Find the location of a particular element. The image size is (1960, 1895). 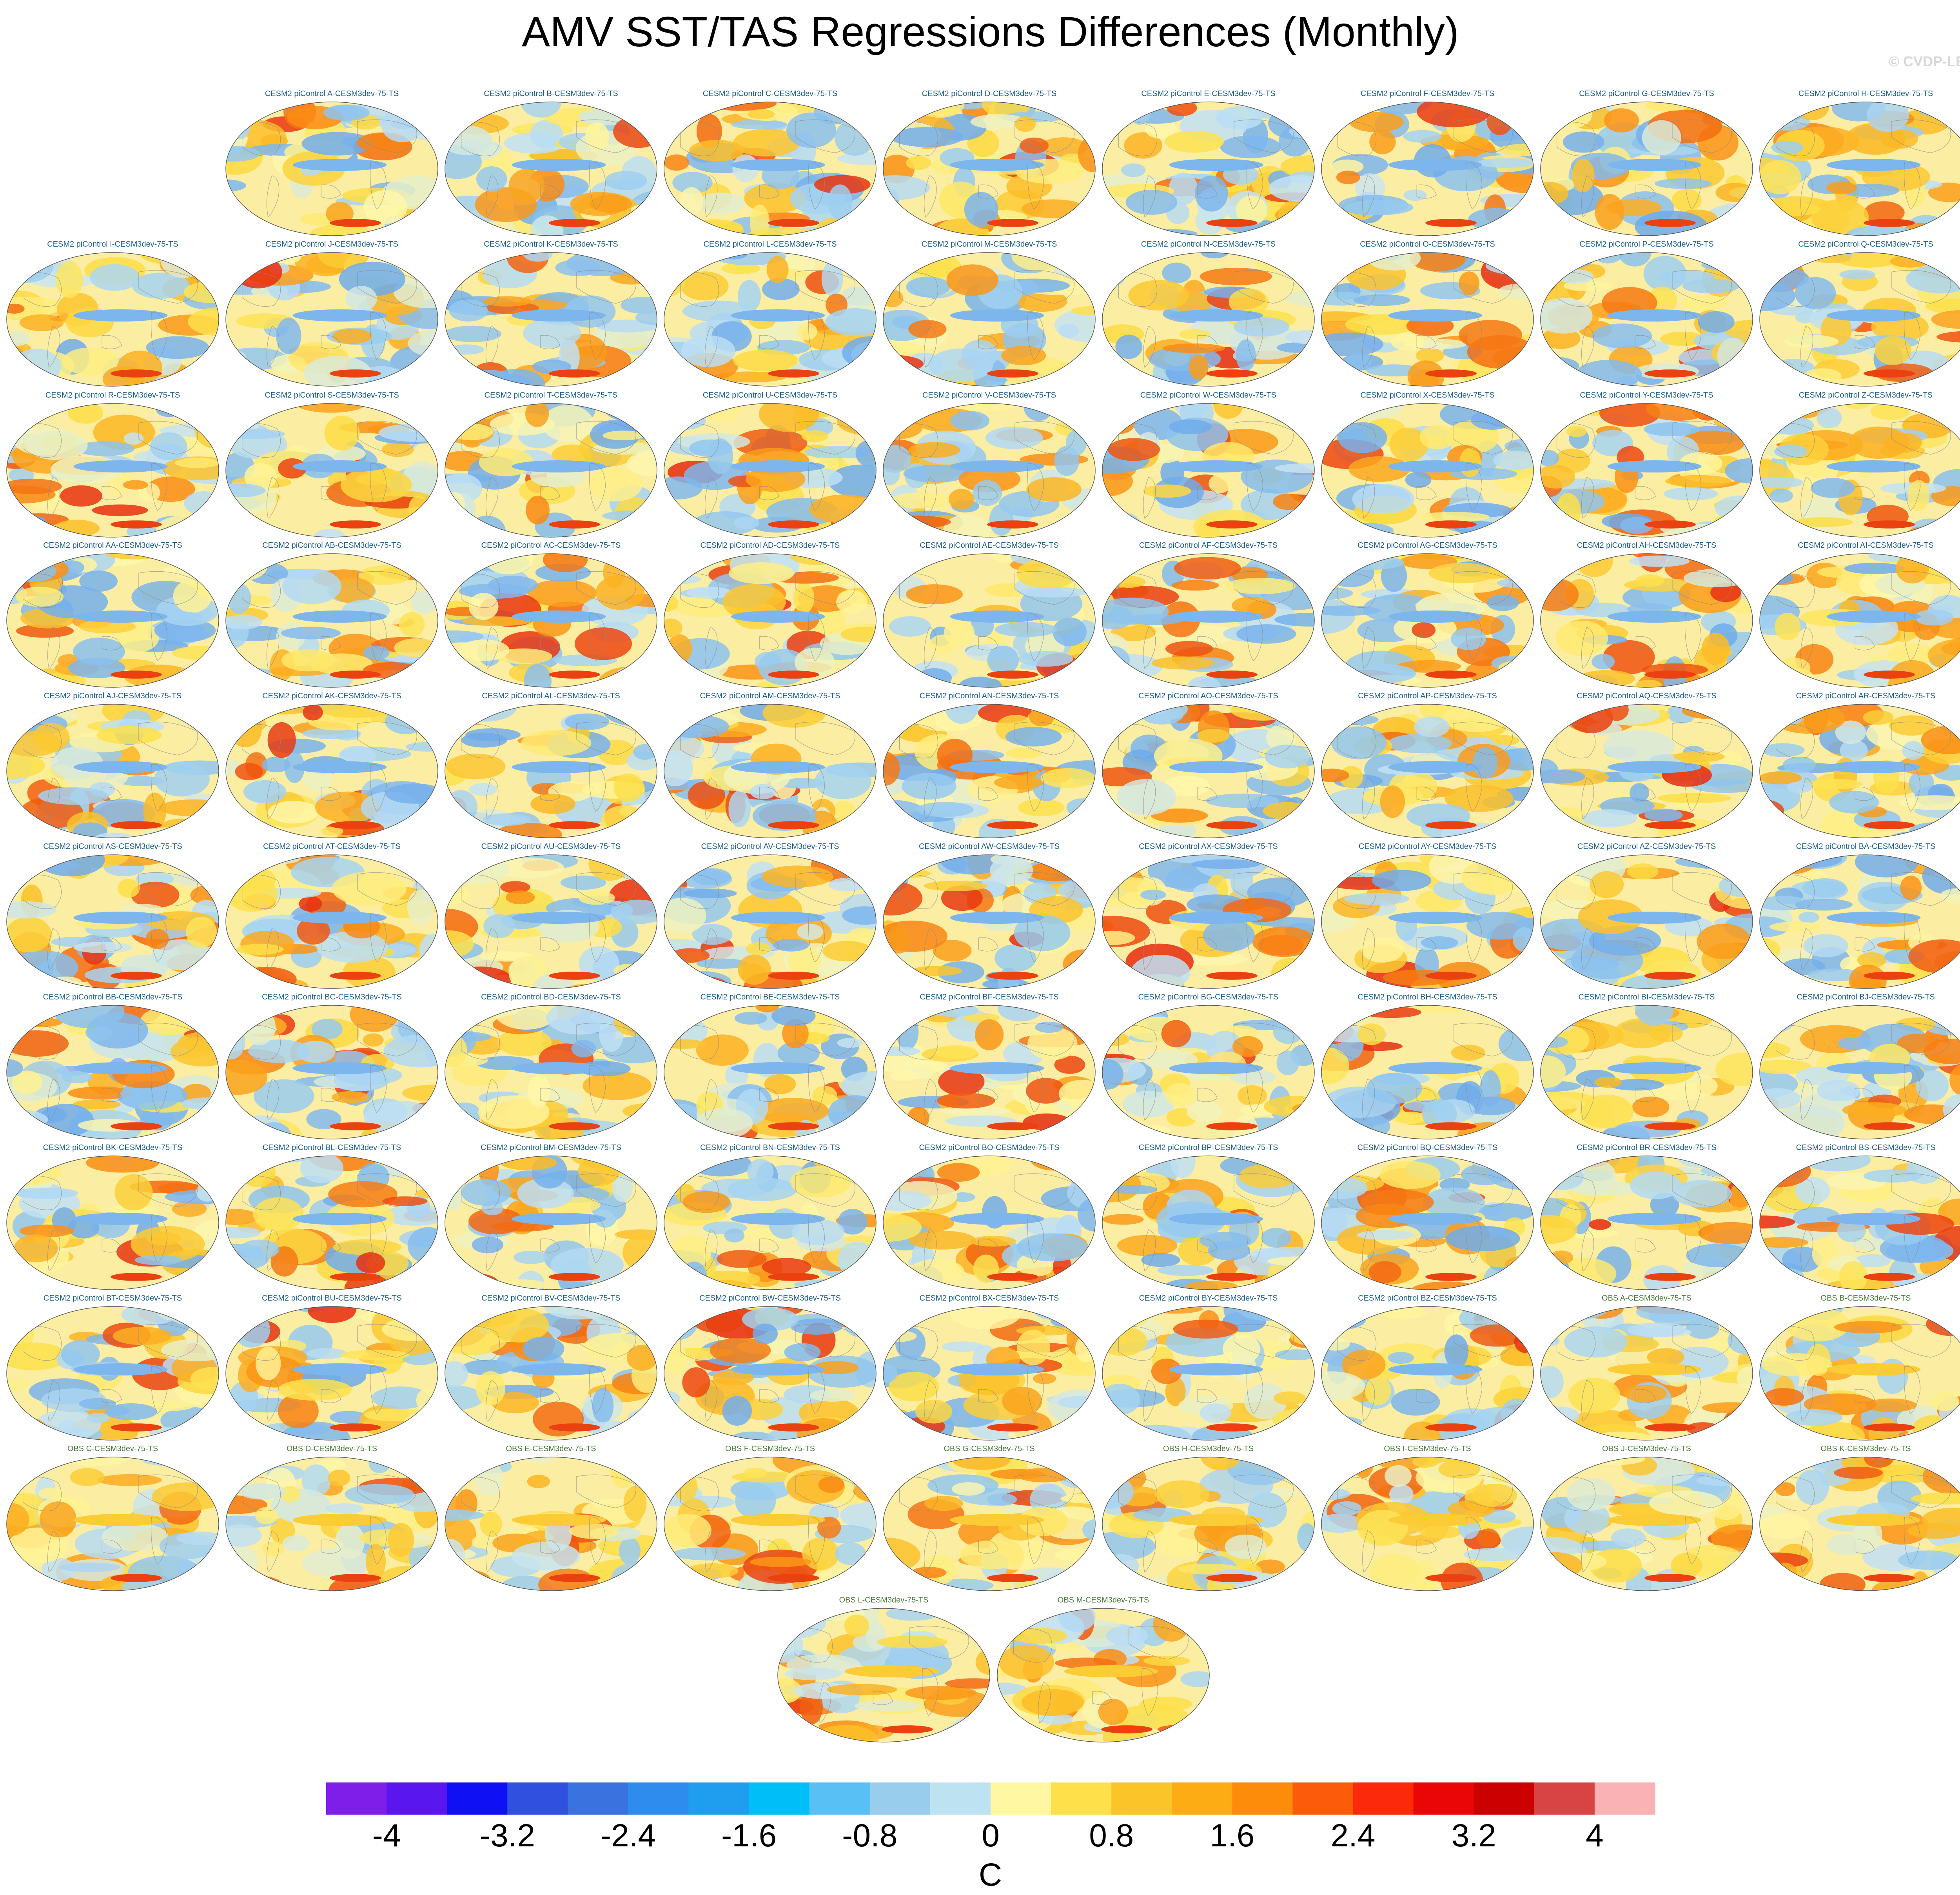

map-panel-title: CESM2 piControl BG-CESM3dev-75-TS is located at coordinates (1208, 997).